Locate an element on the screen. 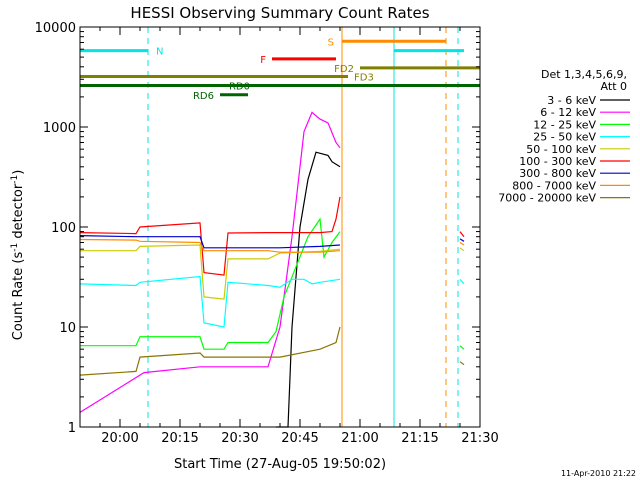 The image size is (640, 480). legend-entry-label: 800 - 7000 keV is located at coordinates (554, 185).